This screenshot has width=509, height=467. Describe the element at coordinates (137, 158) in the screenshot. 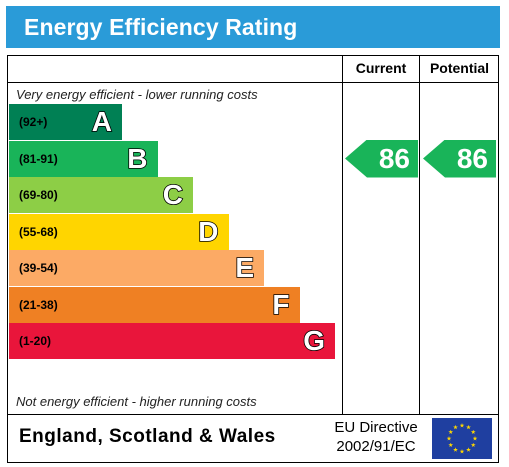

I see `rating-band-letter: B` at that location.